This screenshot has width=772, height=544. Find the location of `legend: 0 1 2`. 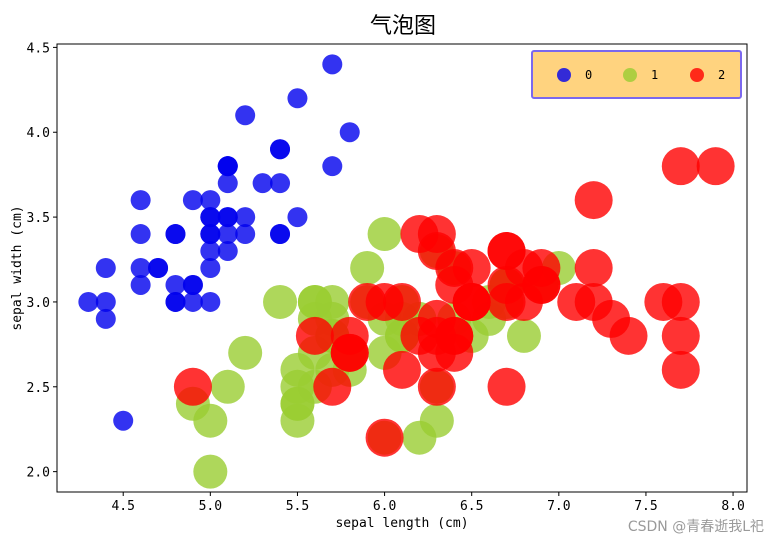

legend: 0 1 2 is located at coordinates (636, 74).